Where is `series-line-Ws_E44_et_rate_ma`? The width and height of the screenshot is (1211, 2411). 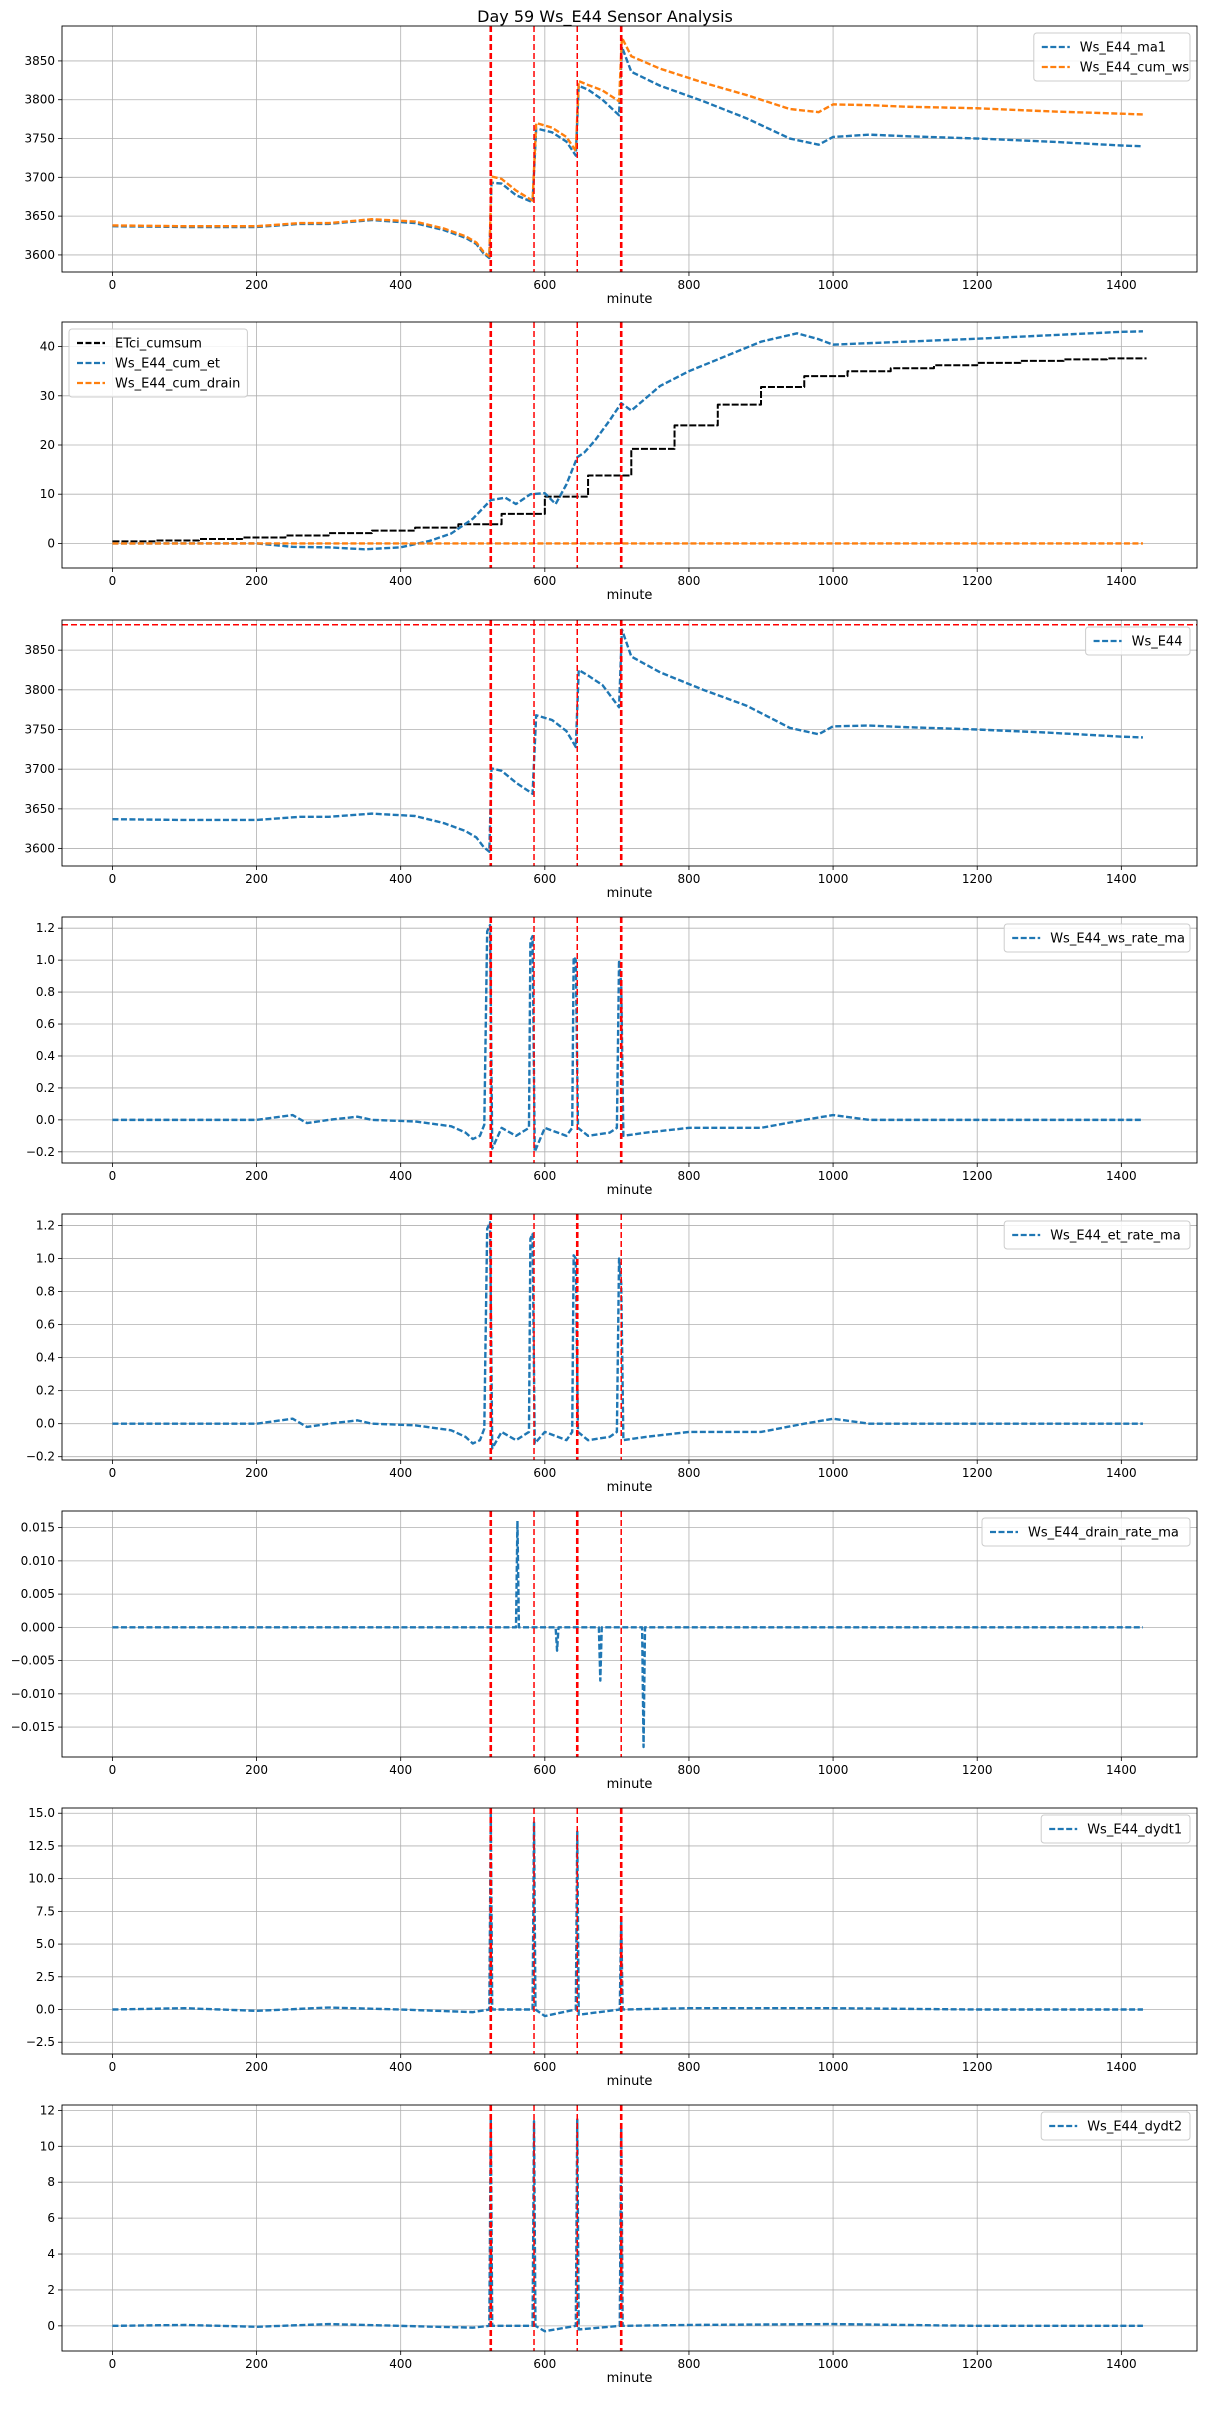
series-line-Ws_E44_et_rate_ma is located at coordinates (627, 1335).